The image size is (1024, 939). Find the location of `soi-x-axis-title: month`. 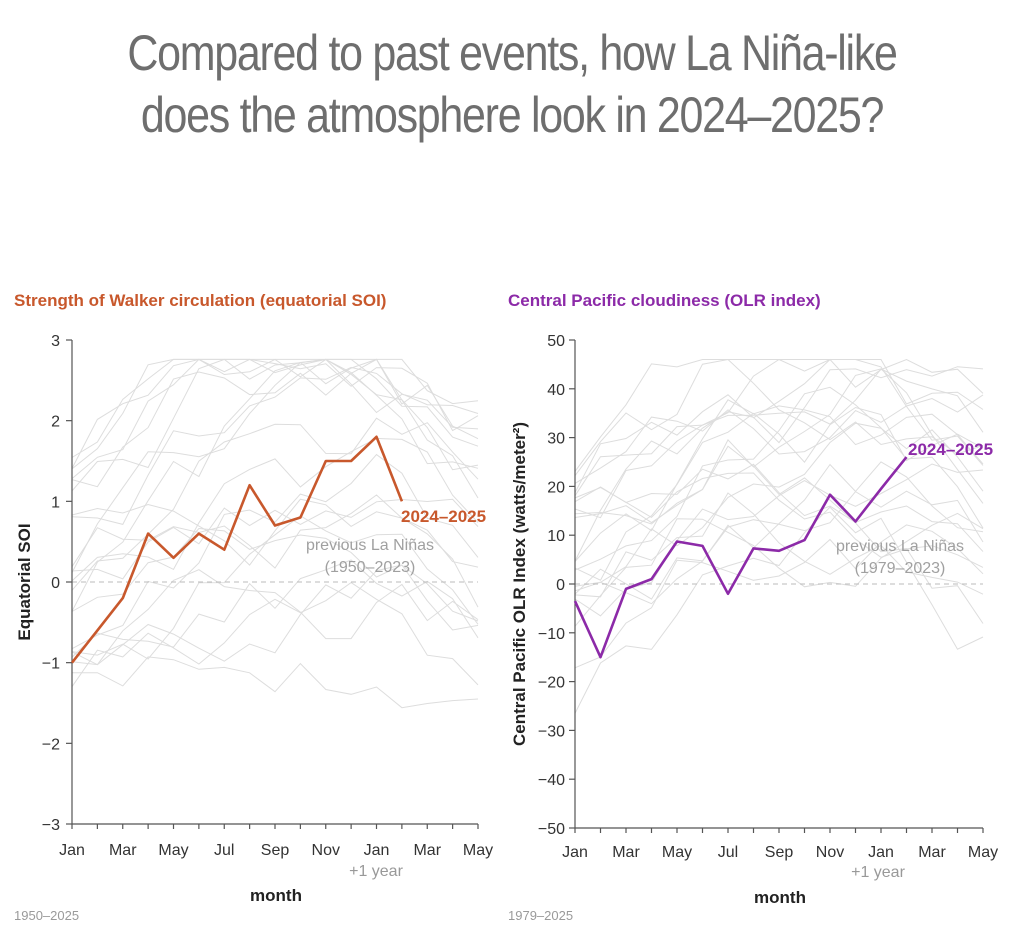

soi-x-axis-title: month is located at coordinates (276, 895).